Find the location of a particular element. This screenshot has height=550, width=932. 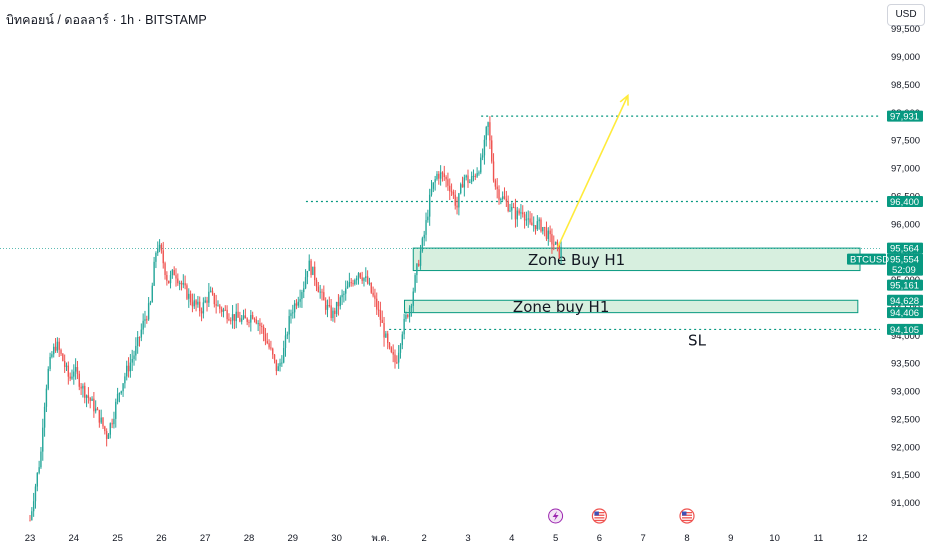

y-tick-label: 91,000 is located at coordinates (905, 503).